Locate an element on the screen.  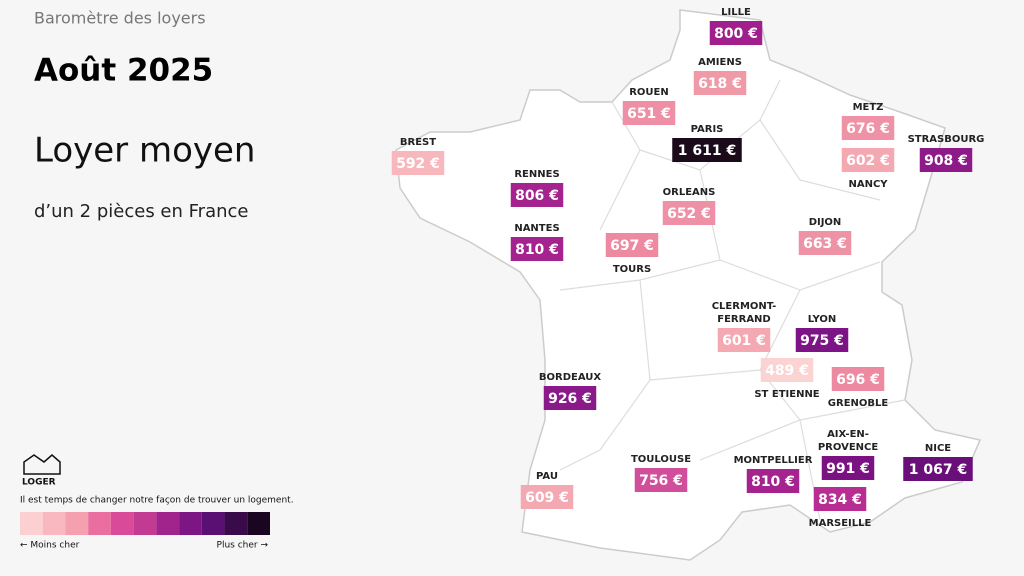
price: 908 € is located at coordinates (946, 161).